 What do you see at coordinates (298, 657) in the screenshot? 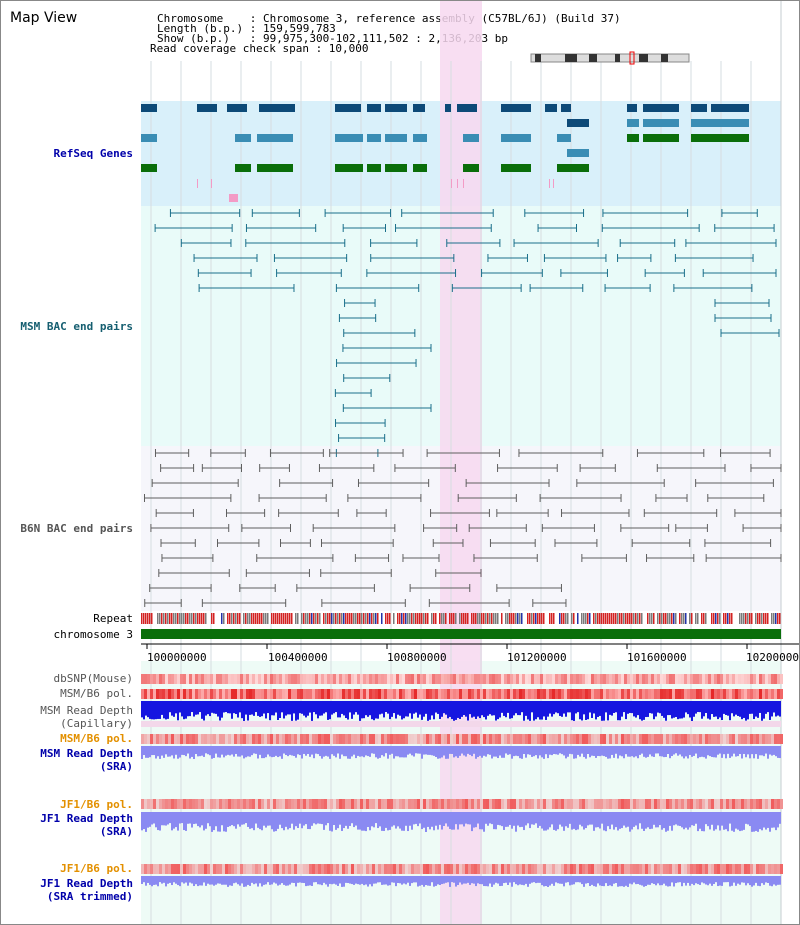
I see `axis-tick-label: 100400000` at bounding box center [298, 657].